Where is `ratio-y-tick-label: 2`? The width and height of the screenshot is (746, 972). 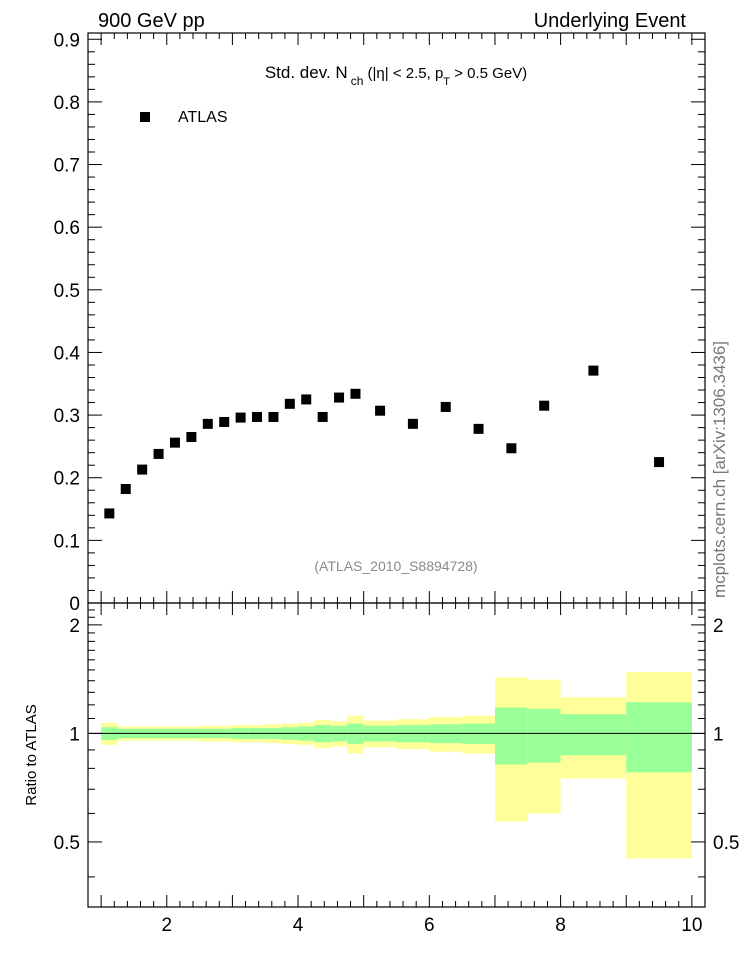 ratio-y-tick-label: 2 is located at coordinates (74, 626).